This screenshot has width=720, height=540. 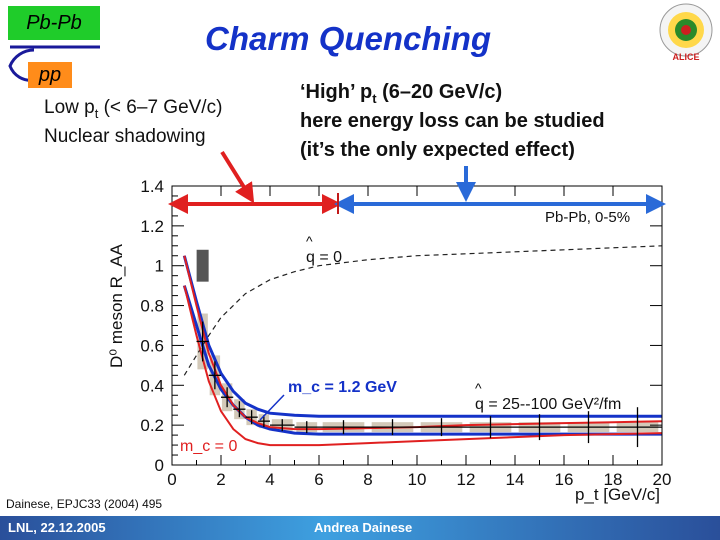 What do you see at coordinates (208, 446) in the screenshot?
I see `annot-mc0: m_c = 0` at bounding box center [208, 446].